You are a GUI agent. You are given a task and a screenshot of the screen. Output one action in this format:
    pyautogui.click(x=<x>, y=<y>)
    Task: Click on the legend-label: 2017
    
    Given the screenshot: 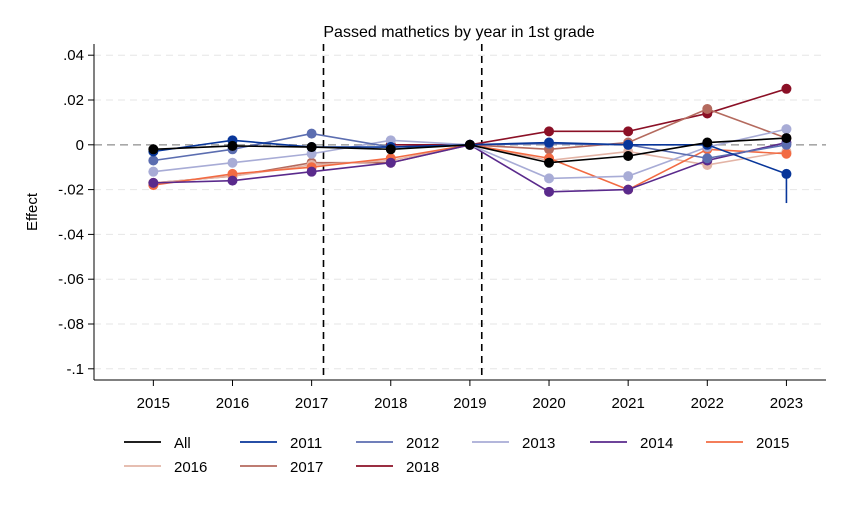 What is the action you would take?
    pyautogui.click(x=306, y=467)
    